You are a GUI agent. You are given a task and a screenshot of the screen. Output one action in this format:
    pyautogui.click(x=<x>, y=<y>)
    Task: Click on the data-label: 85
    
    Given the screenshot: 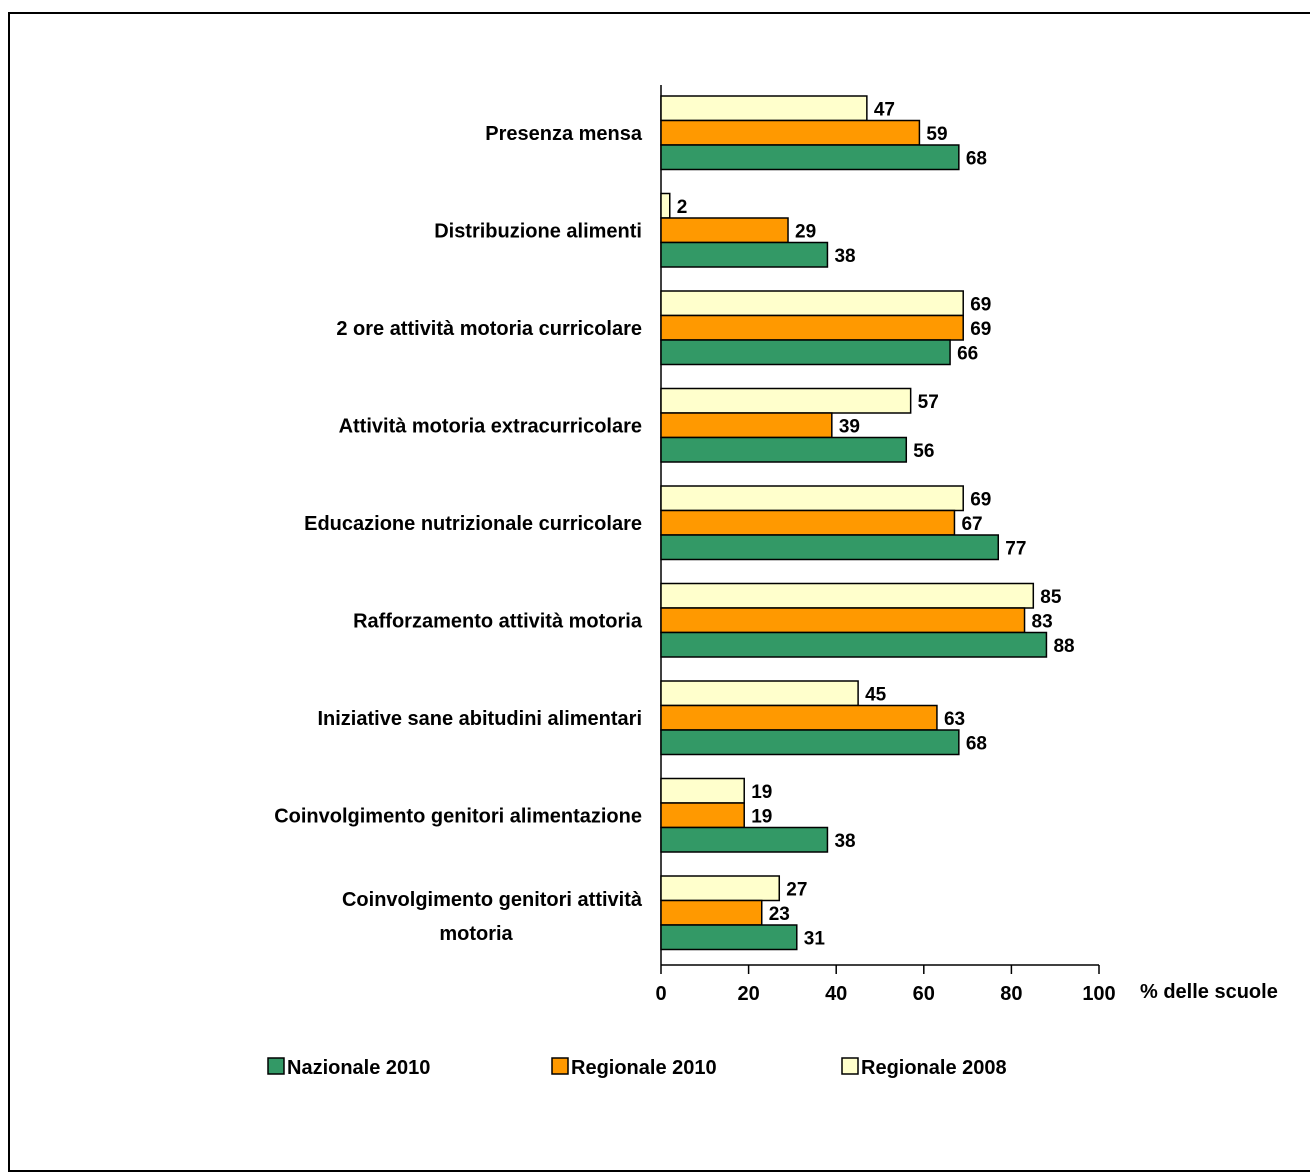 What is the action you would take?
    pyautogui.click(x=1051, y=597)
    